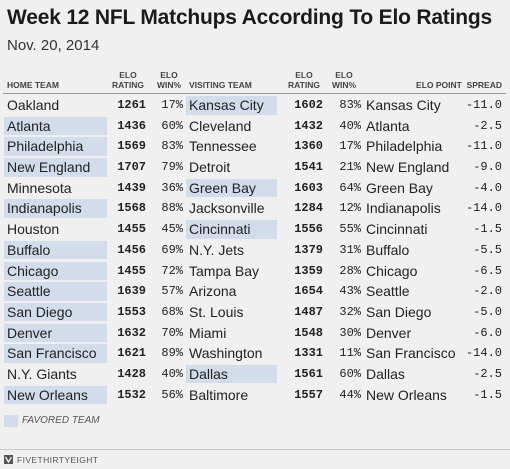  I want to click on home-elo-win-cell: 45%, so click(172, 229).